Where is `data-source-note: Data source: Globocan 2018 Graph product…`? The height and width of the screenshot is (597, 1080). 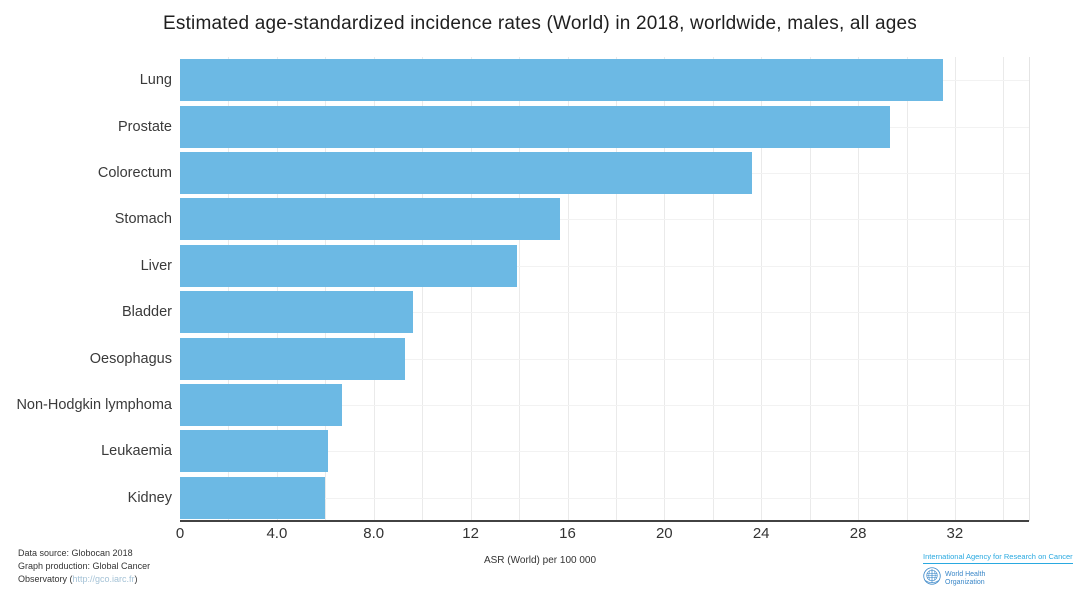
data-source-note: Data source: Globocan 2018 Graph product… is located at coordinates (84, 566).